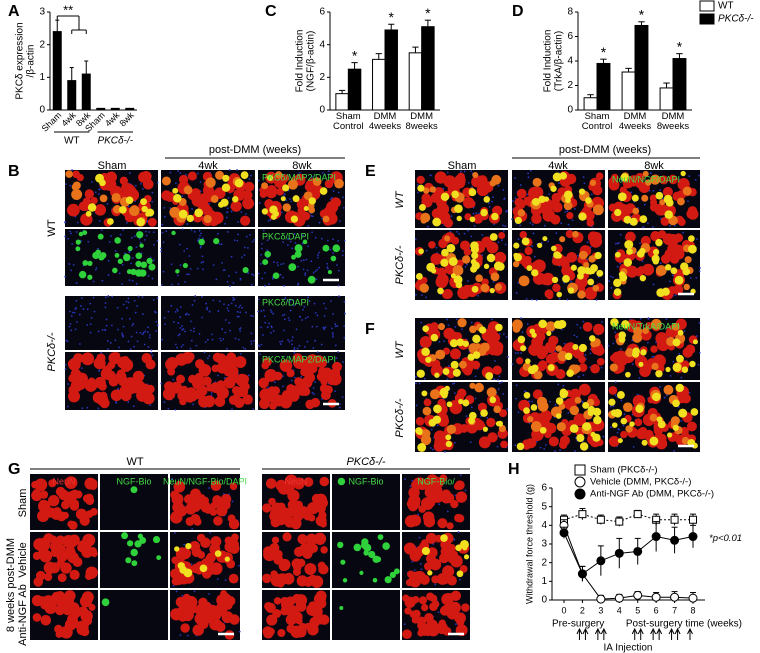 The image size is (760, 653). What do you see at coordinates (400, 199) in the screenshot?
I see `row-label: WT` at bounding box center [400, 199].